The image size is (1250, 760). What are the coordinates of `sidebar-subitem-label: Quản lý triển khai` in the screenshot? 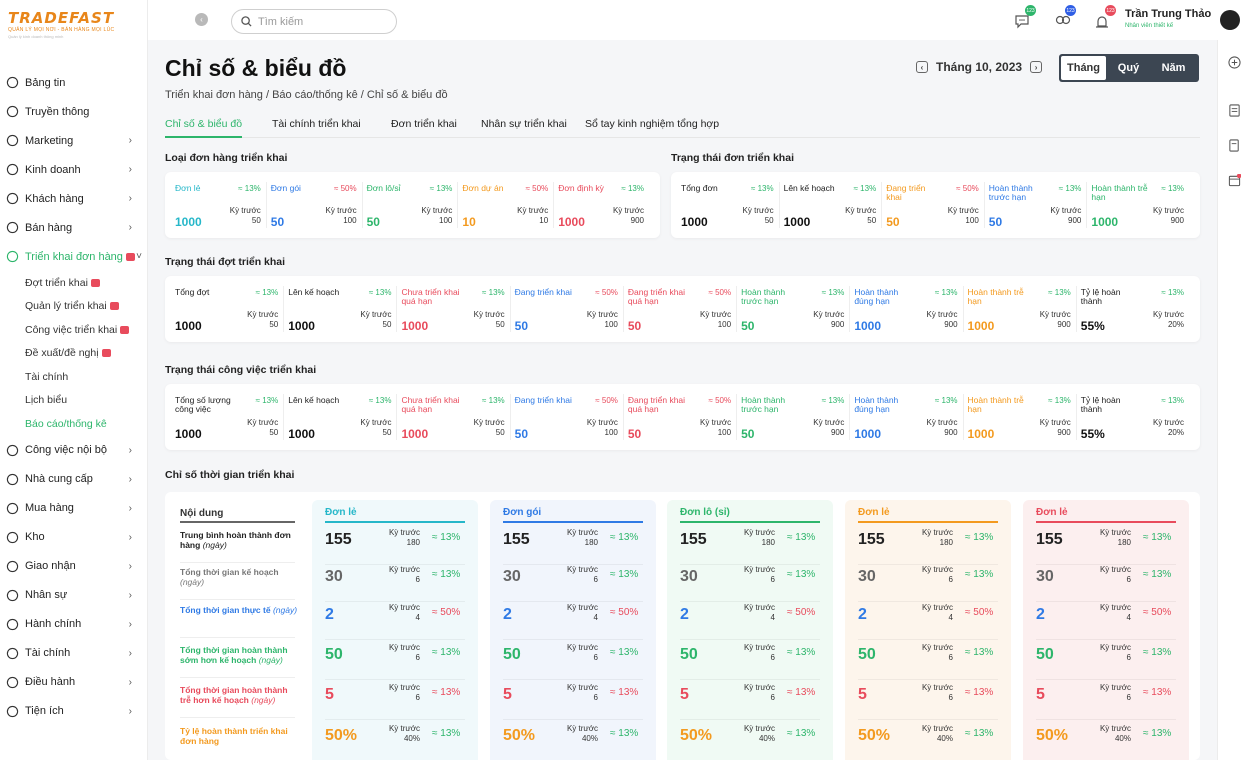 It's located at (66, 306).